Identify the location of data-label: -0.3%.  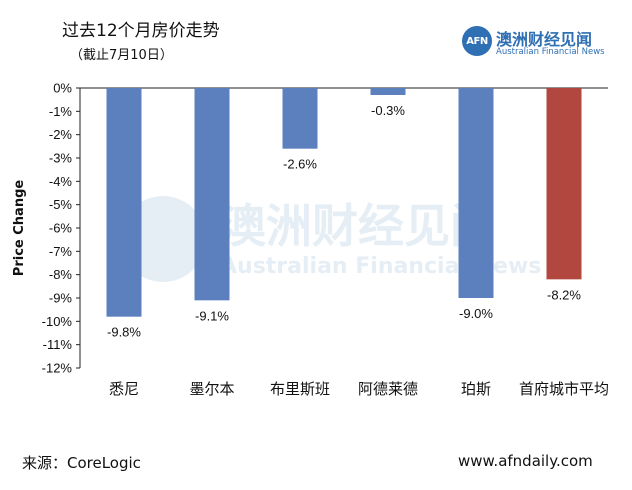
(388, 110).